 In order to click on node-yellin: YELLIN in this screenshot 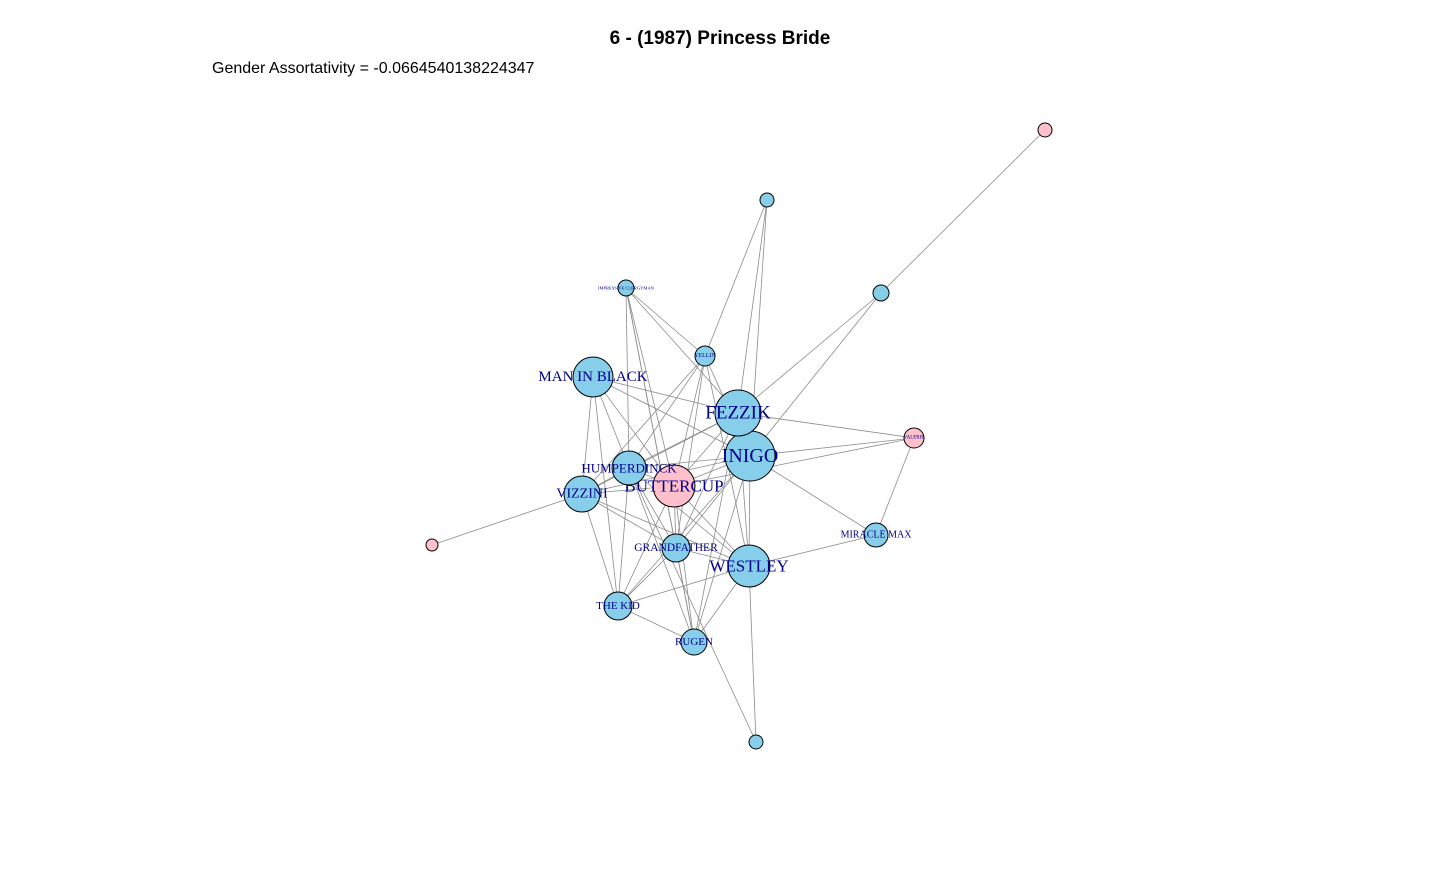, I will do `click(705, 356)`.